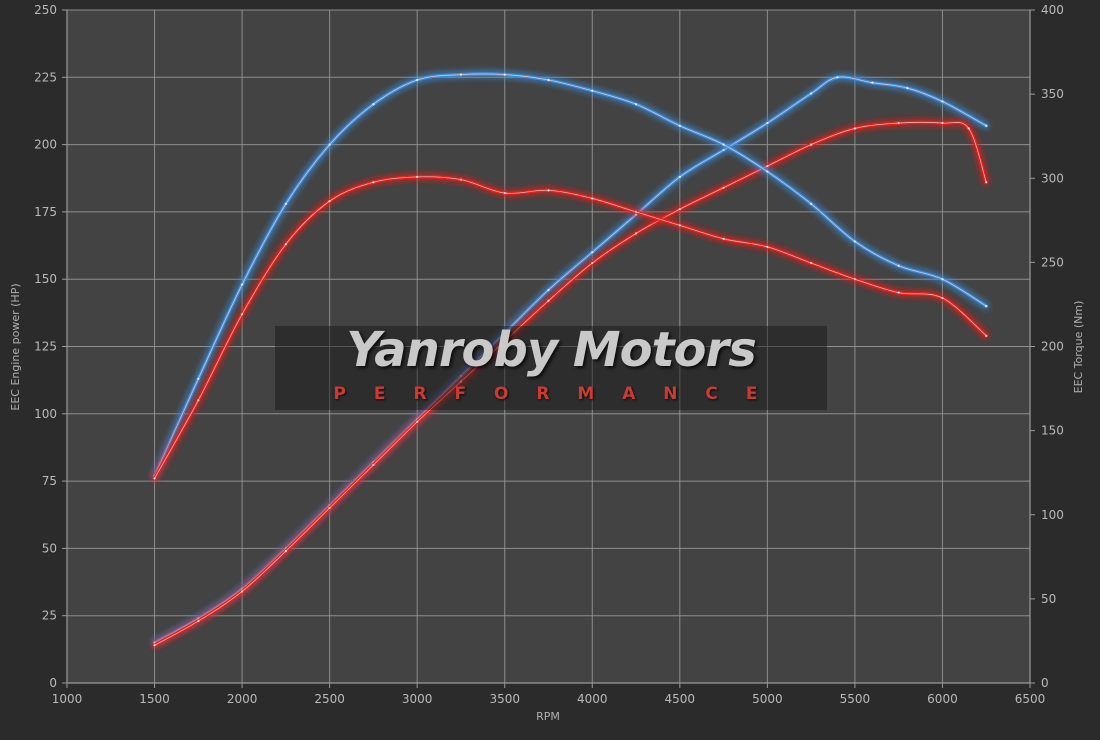  I want to click on x-tick-label: 1000, so click(67, 699).